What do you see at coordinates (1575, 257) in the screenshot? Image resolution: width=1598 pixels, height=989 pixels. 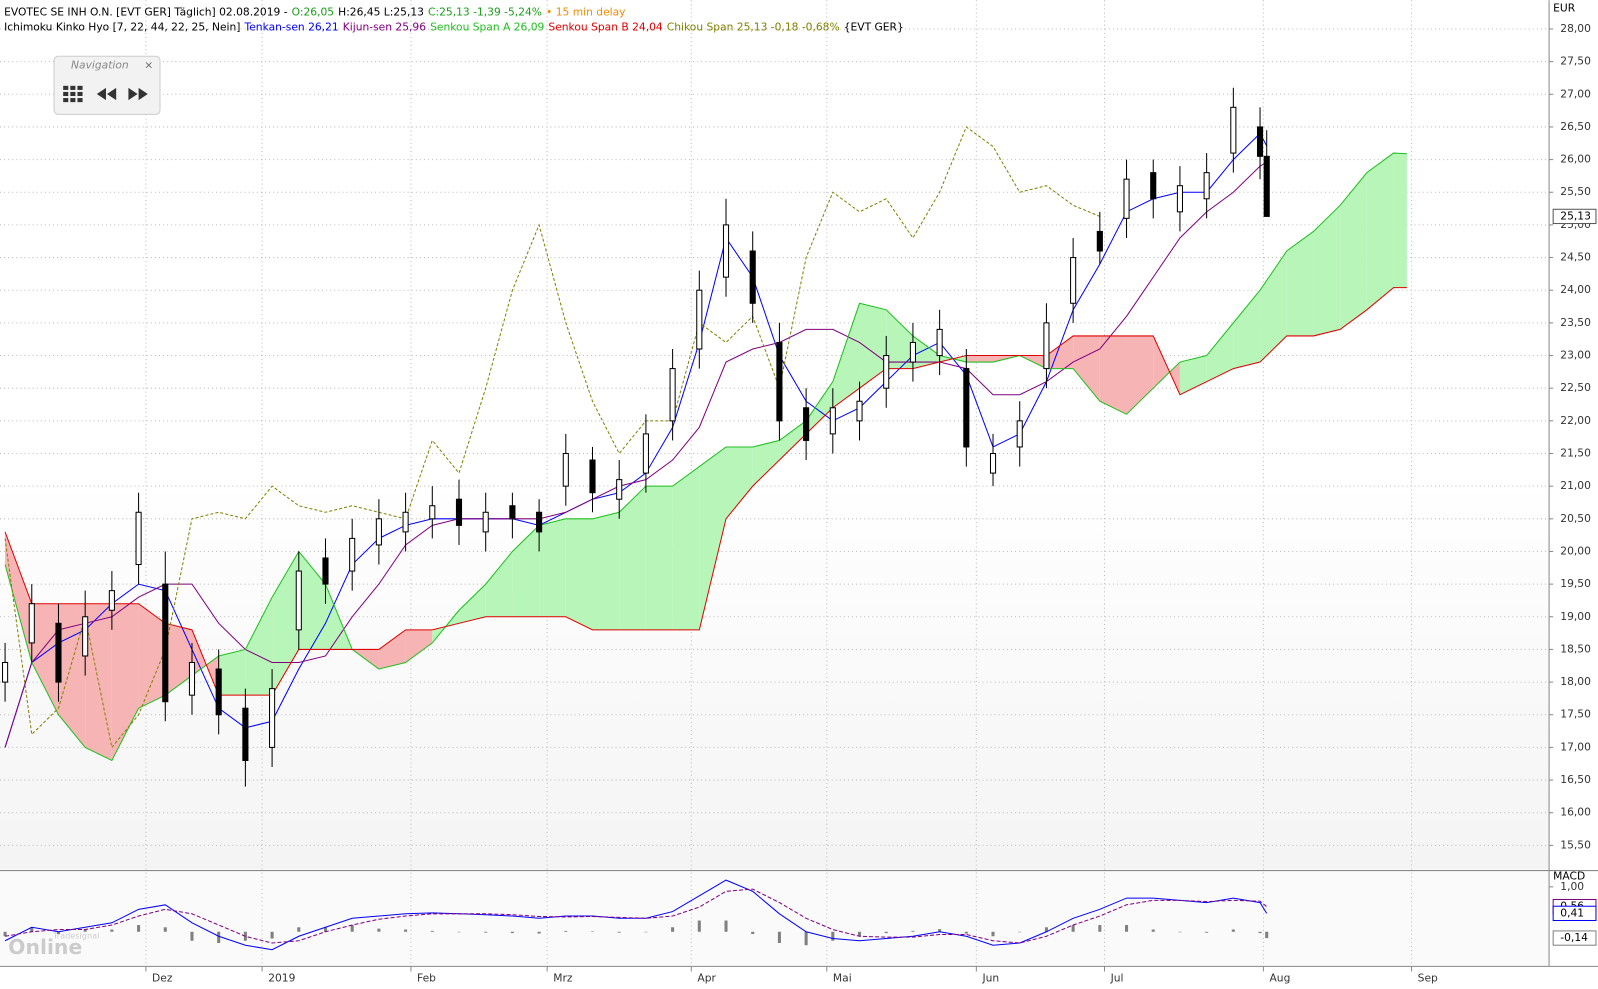 I see `y-tick-label: 24,50` at bounding box center [1575, 257].